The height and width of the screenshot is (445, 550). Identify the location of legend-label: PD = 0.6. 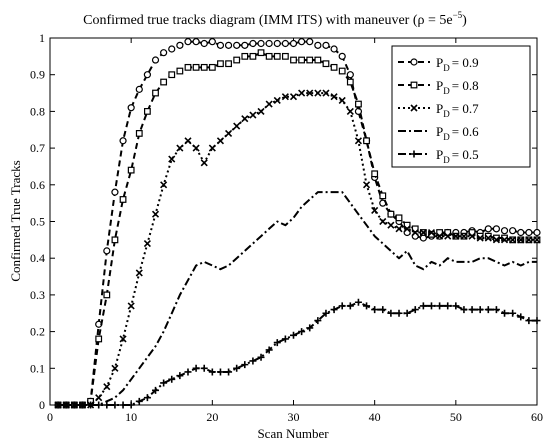
(457, 133).